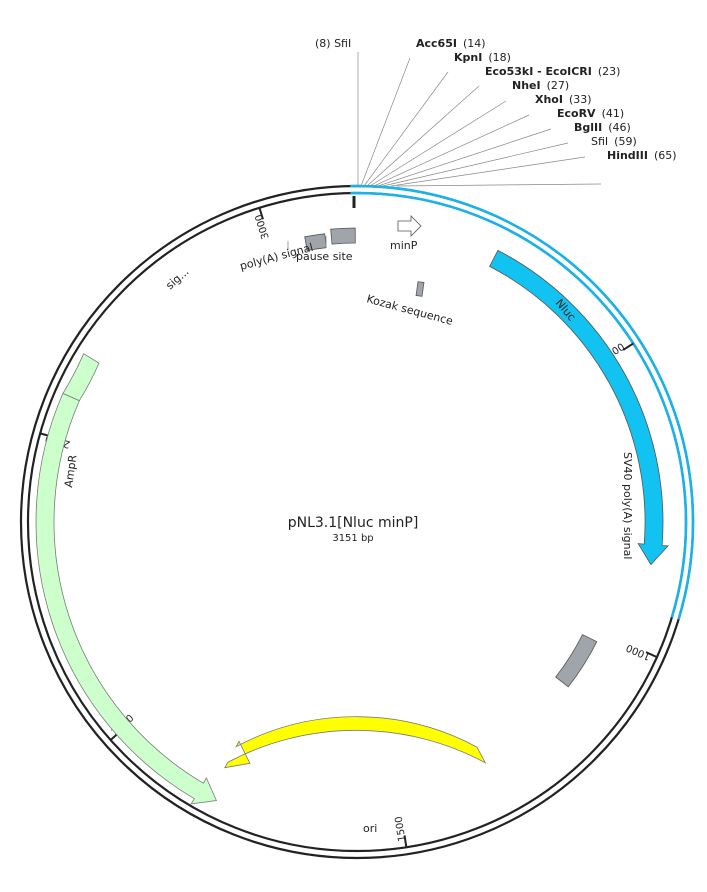 The width and height of the screenshot is (707, 892). I want to click on site-name: BglII, so click(588, 127).